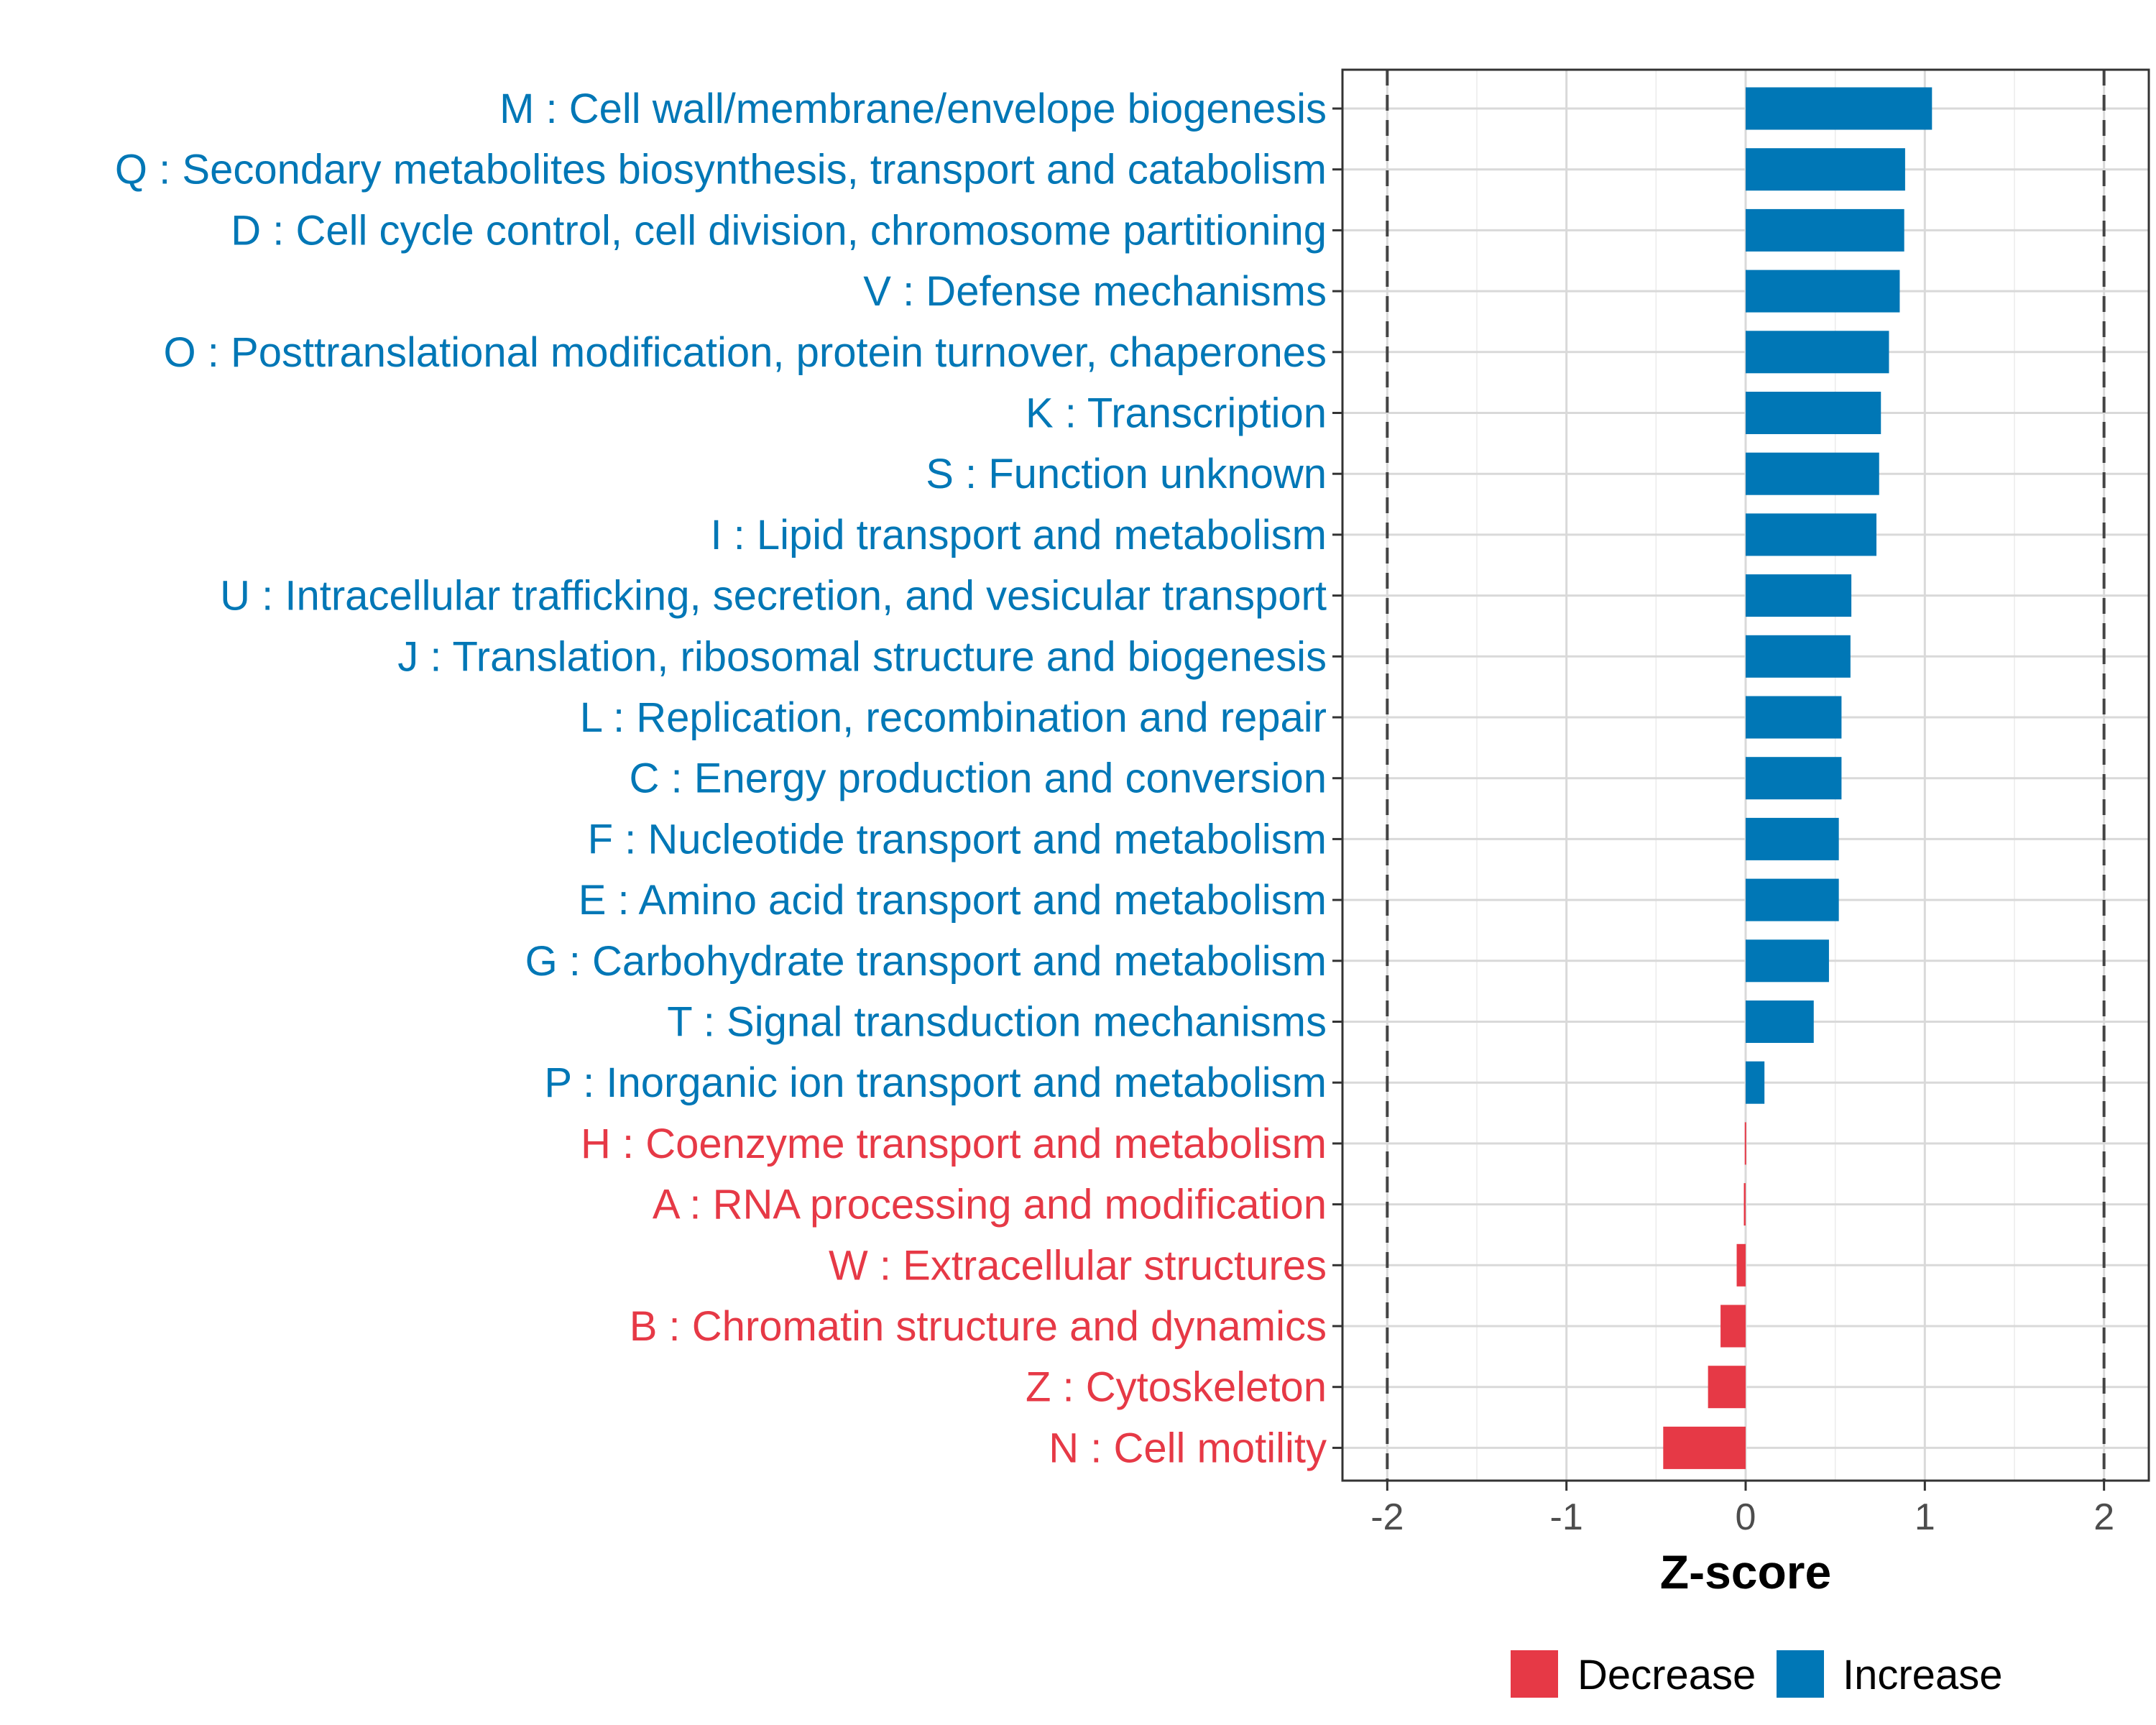 This screenshot has width=2156, height=1725. What do you see at coordinates (1337, 778) in the screenshot?
I see `y-axis-ticks` at bounding box center [1337, 778].